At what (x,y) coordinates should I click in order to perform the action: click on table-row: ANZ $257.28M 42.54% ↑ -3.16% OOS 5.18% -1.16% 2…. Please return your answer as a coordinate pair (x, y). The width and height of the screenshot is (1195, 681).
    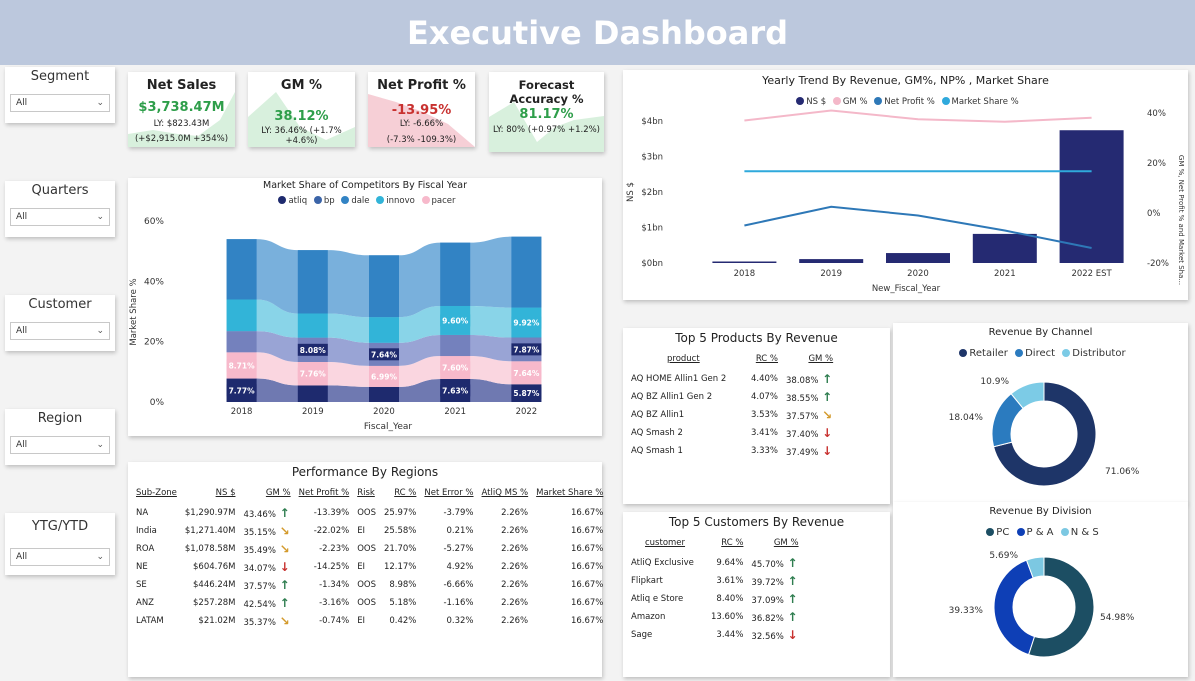
    Looking at the image, I should click on (369, 603).